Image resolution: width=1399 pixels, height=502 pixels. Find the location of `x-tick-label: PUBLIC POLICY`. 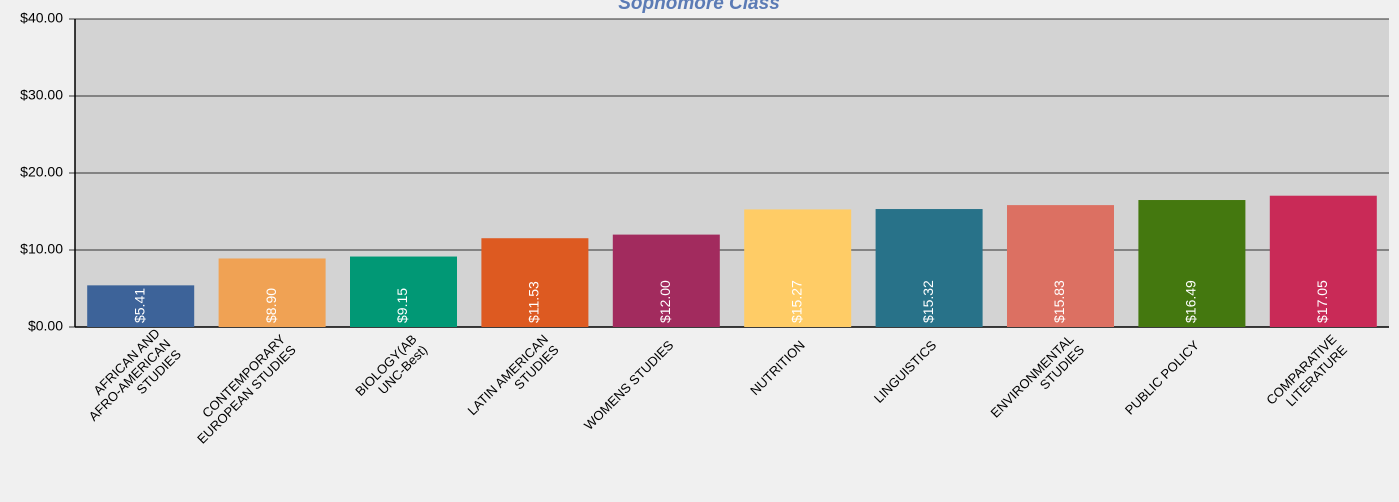

x-tick-label: PUBLIC POLICY is located at coordinates (1162, 377).